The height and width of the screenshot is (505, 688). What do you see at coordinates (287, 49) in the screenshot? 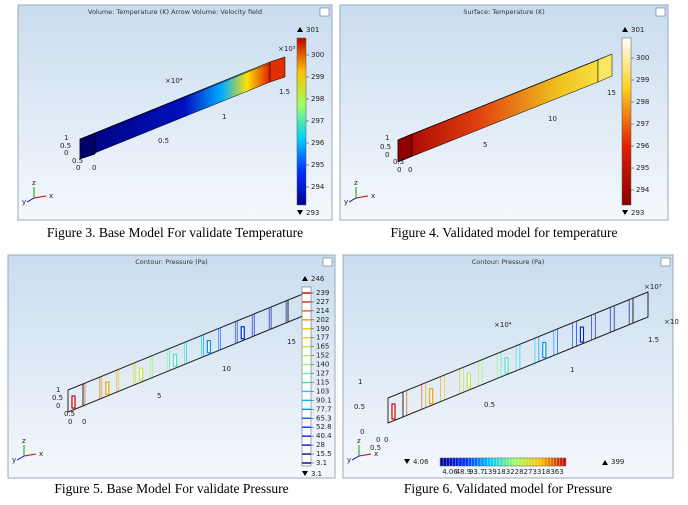
I see `axis-label: ×10³` at bounding box center [287, 49].